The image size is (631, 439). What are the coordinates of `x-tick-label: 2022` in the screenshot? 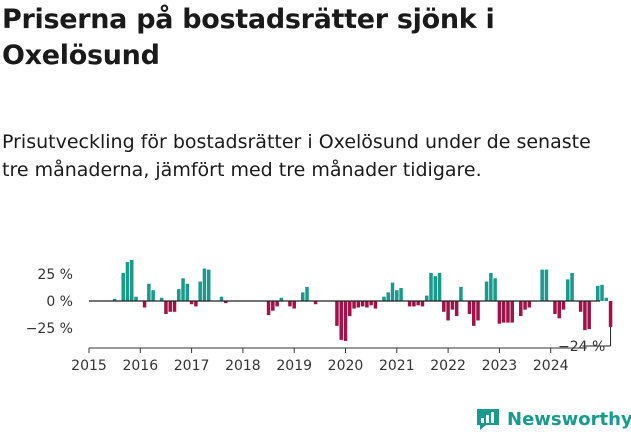 It's located at (448, 366).